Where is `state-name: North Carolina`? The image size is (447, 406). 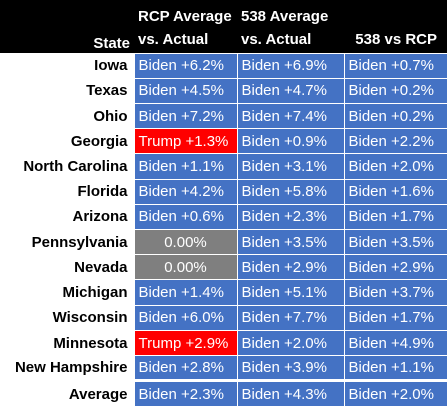 state-name: North Carolina is located at coordinates (67, 166).